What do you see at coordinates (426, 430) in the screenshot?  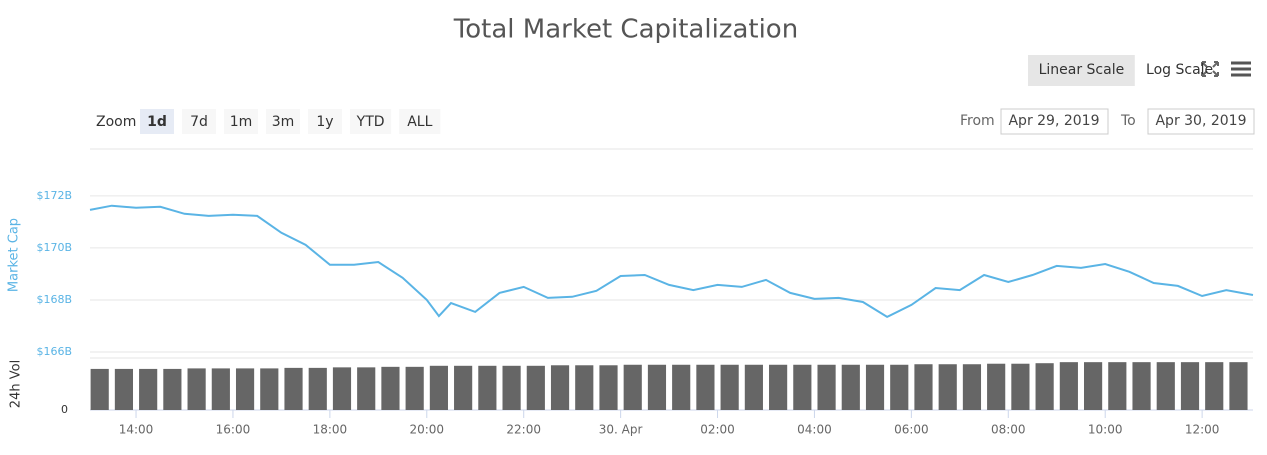 I see `x-tick-label: 20:00` at bounding box center [426, 430].